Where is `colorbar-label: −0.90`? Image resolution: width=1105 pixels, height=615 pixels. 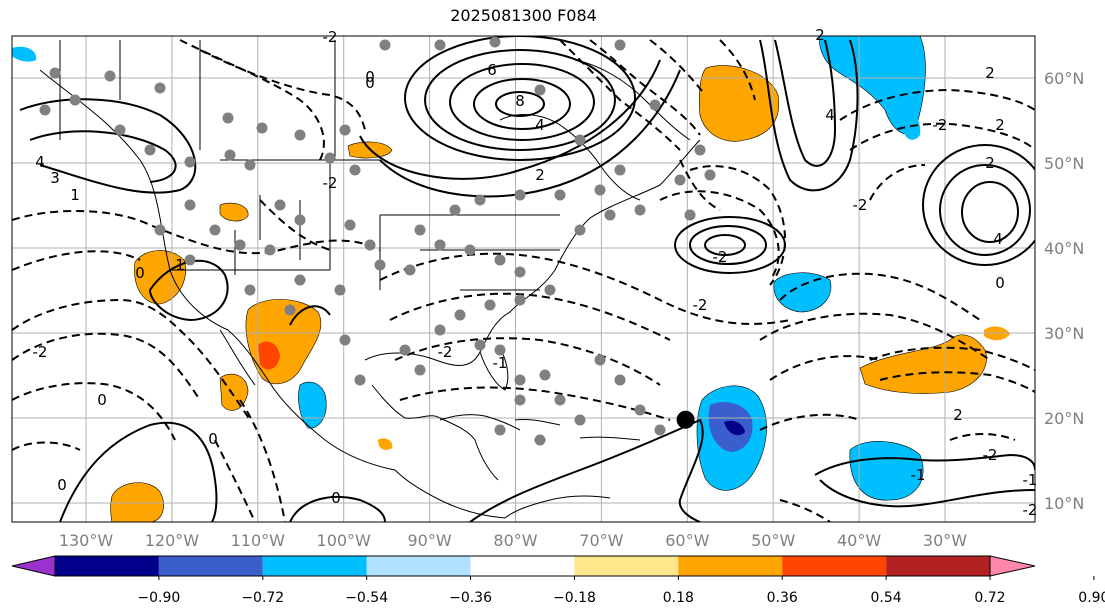 colorbar-label: −0.90 is located at coordinates (158, 598).